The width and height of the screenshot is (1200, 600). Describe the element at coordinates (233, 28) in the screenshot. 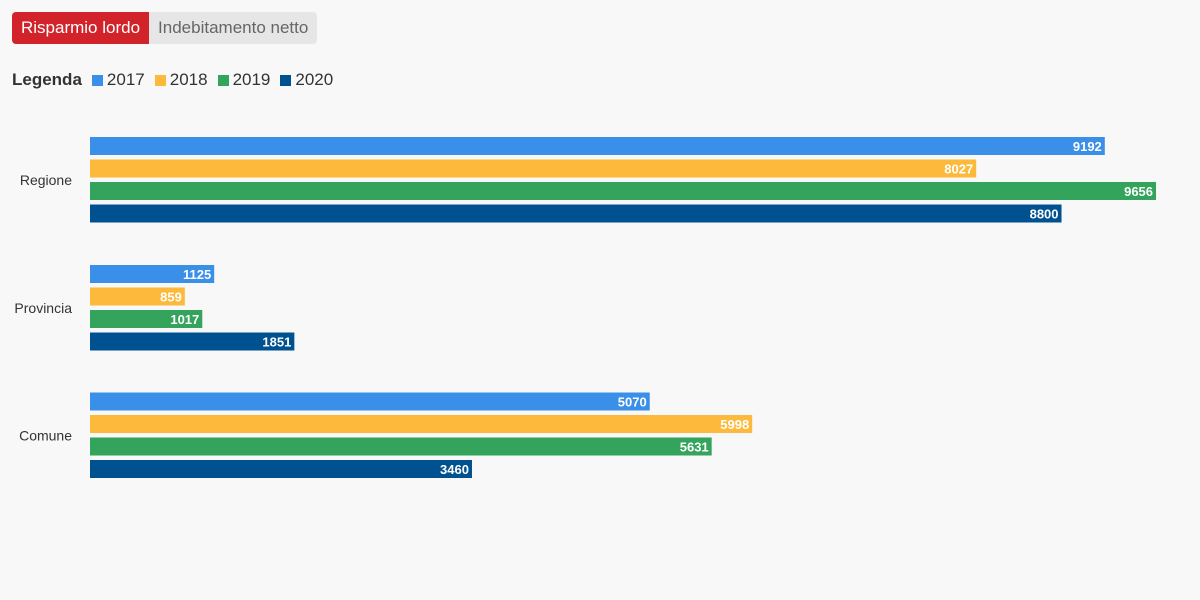

I see `tab-indebitamento-netto: Indebitamento netto` at that location.